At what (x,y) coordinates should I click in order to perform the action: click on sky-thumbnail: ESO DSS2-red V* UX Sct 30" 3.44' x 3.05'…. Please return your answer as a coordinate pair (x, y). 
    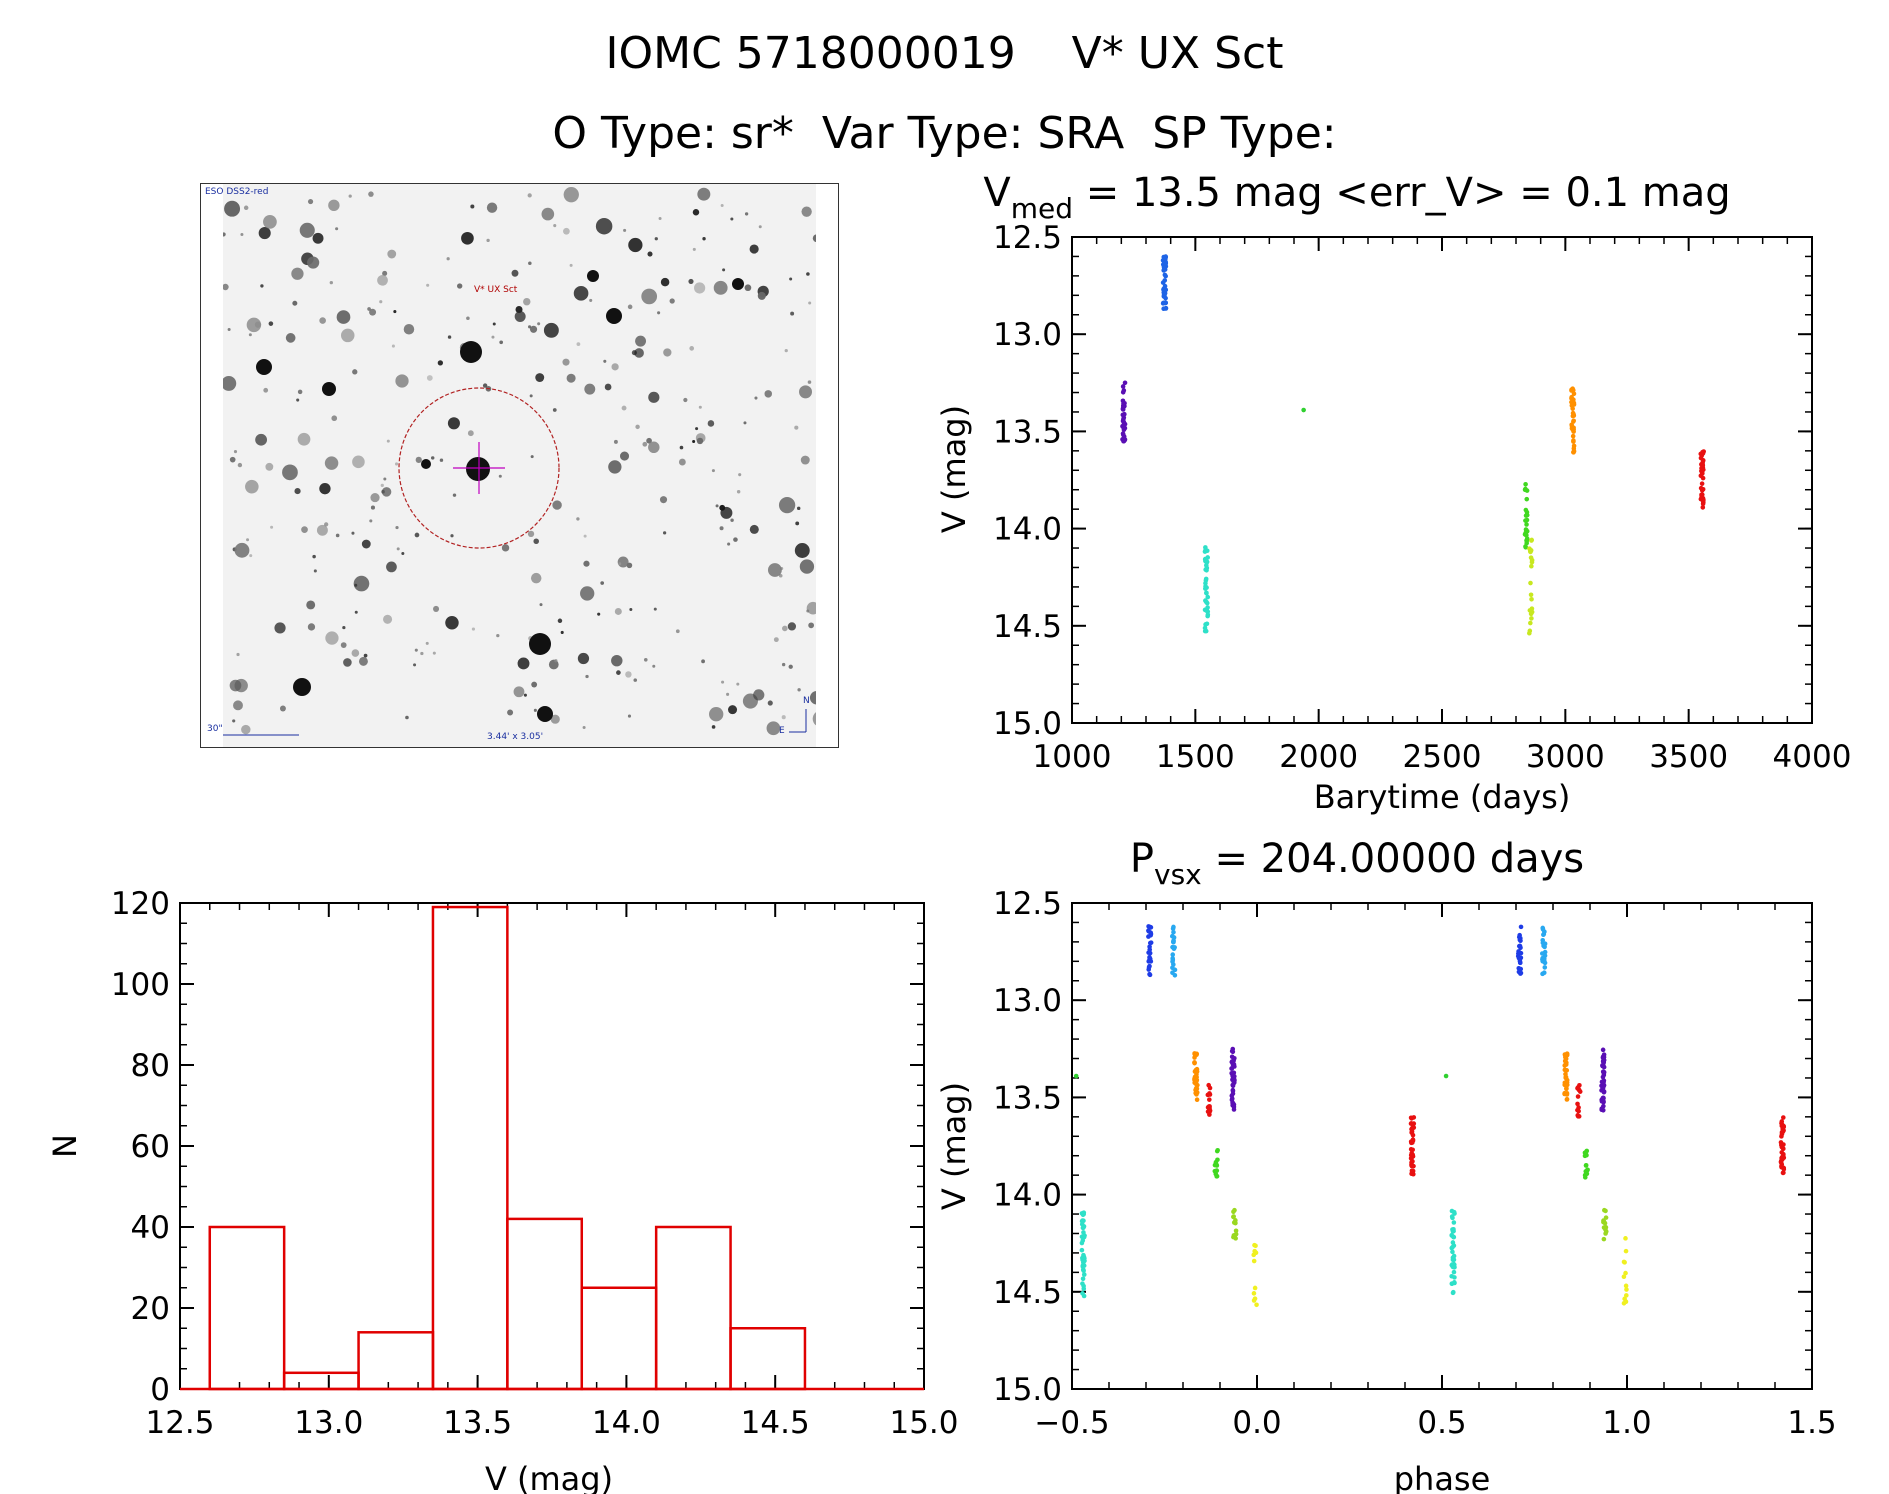
    Looking at the image, I should click on (519, 465).